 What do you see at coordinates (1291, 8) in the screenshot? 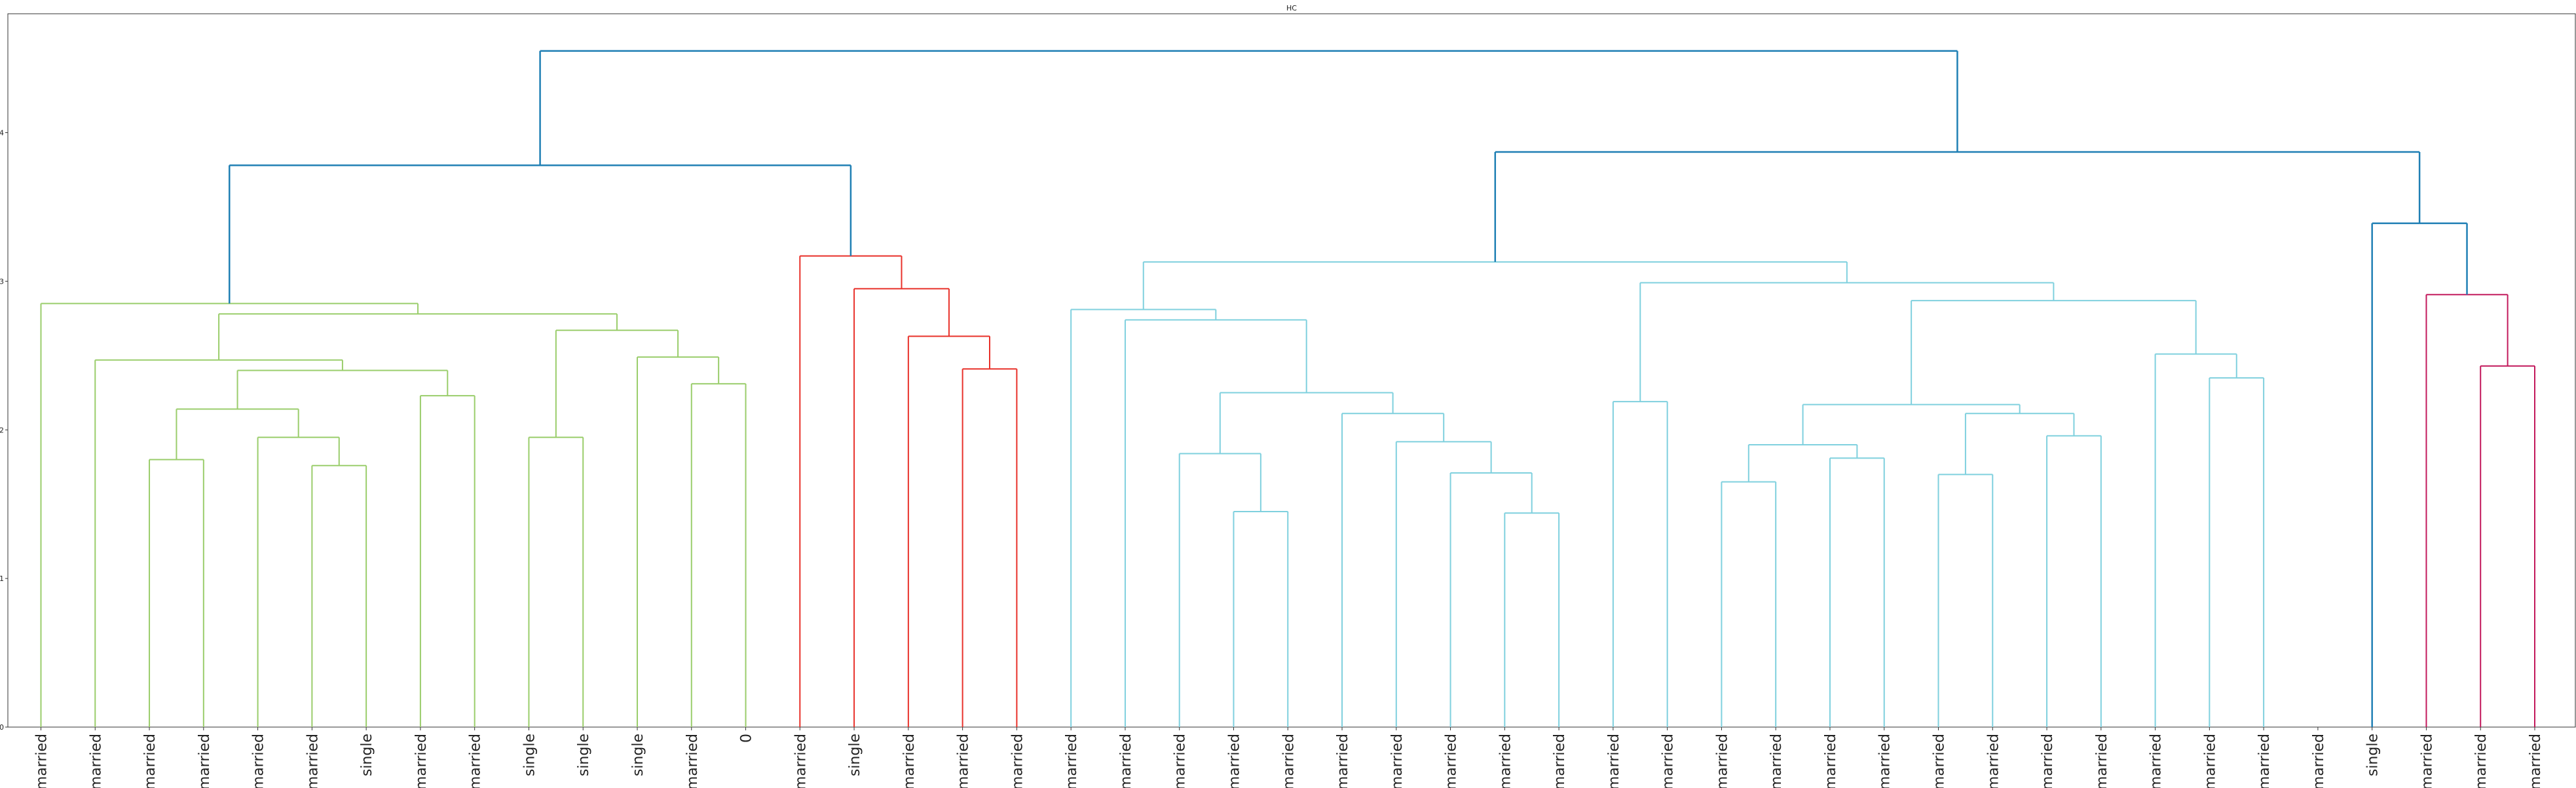
I see `chart-title: HC` at bounding box center [1291, 8].